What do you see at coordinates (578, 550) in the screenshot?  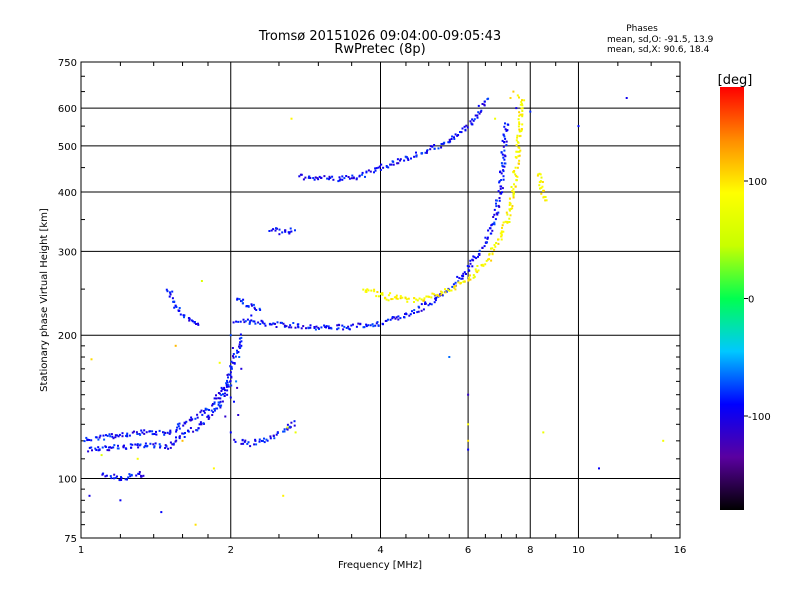 I see `x-tick-label: 10` at bounding box center [578, 550].